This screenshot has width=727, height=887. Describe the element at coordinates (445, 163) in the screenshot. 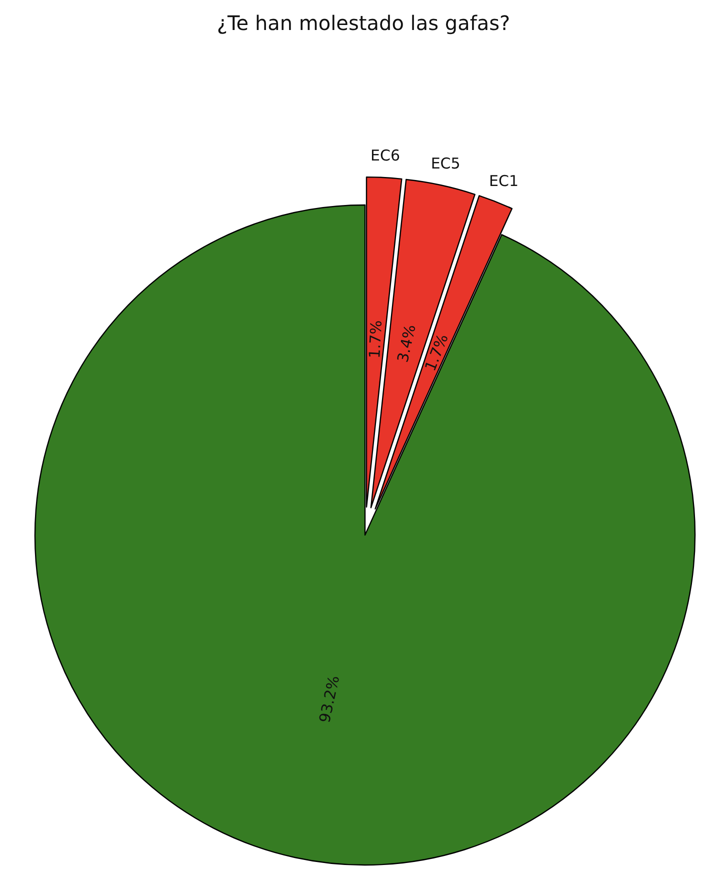

I see `slice-label: EC5` at that location.